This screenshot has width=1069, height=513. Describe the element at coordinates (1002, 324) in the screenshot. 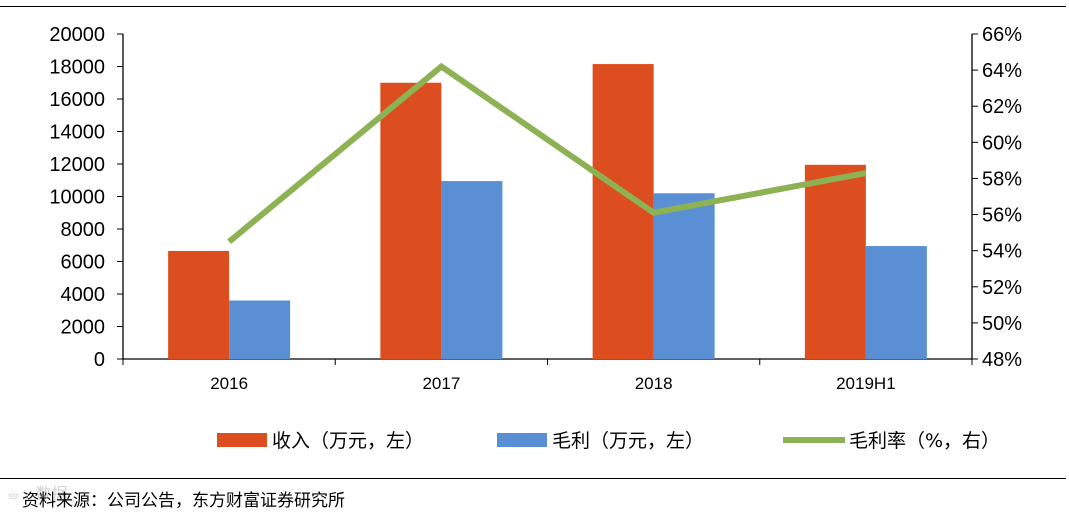

I see `right-tick-label: 50%` at that location.